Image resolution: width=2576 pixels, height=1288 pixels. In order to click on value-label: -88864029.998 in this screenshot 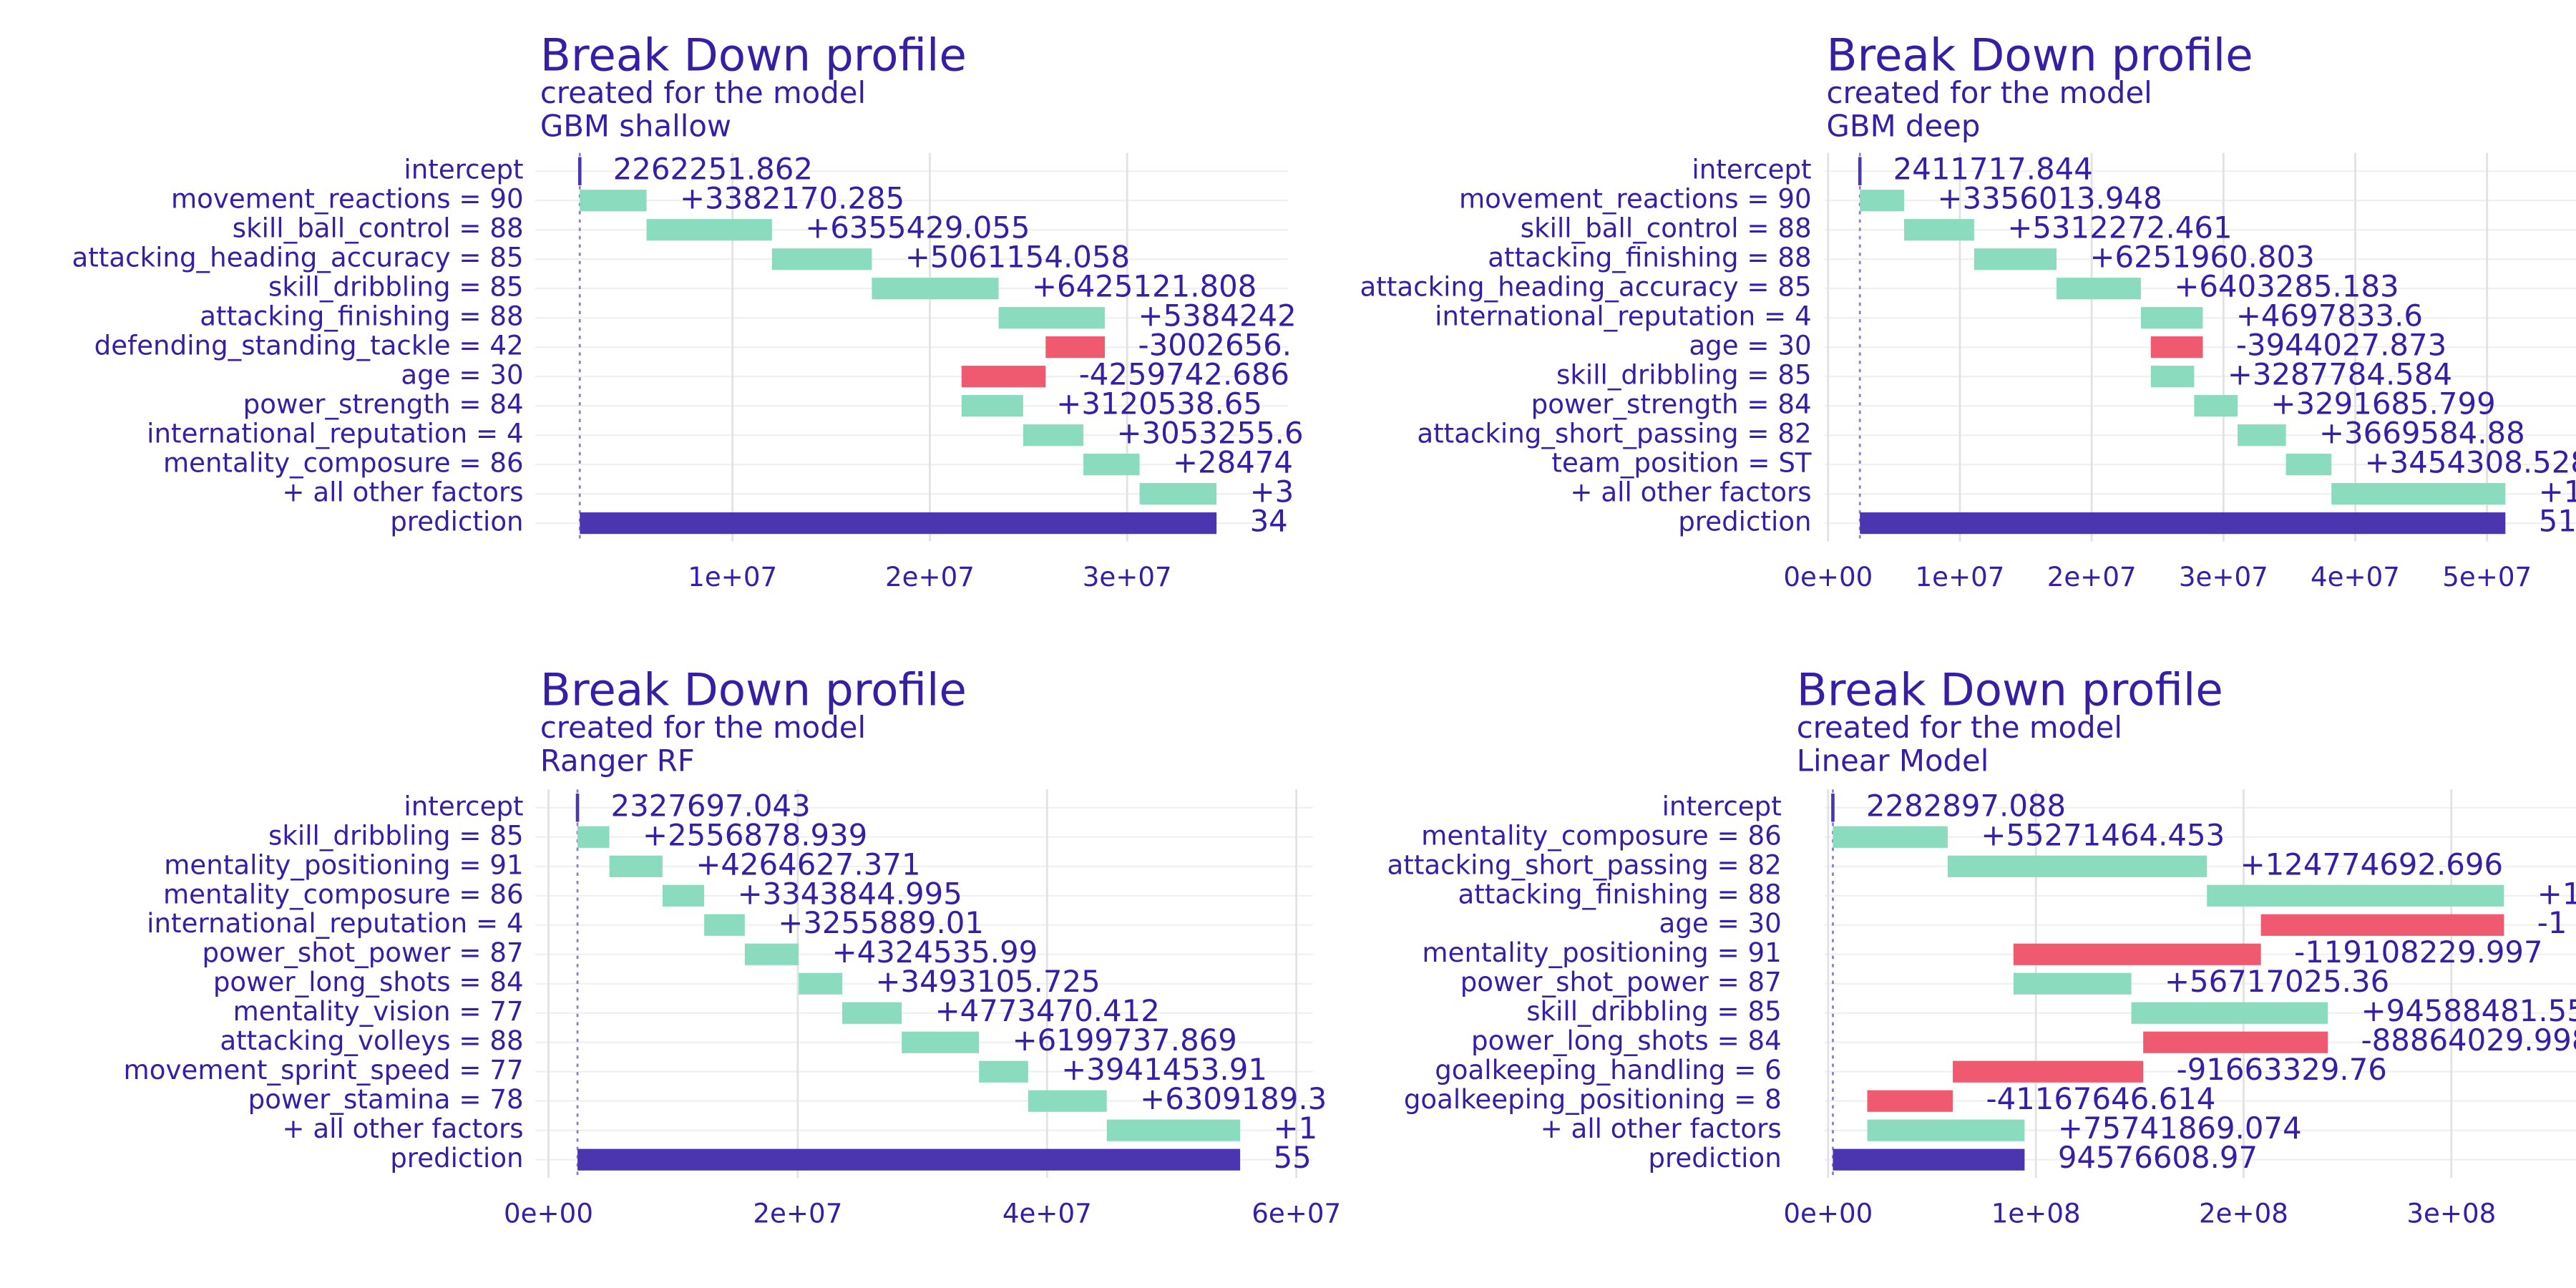, I will do `click(2468, 1040)`.